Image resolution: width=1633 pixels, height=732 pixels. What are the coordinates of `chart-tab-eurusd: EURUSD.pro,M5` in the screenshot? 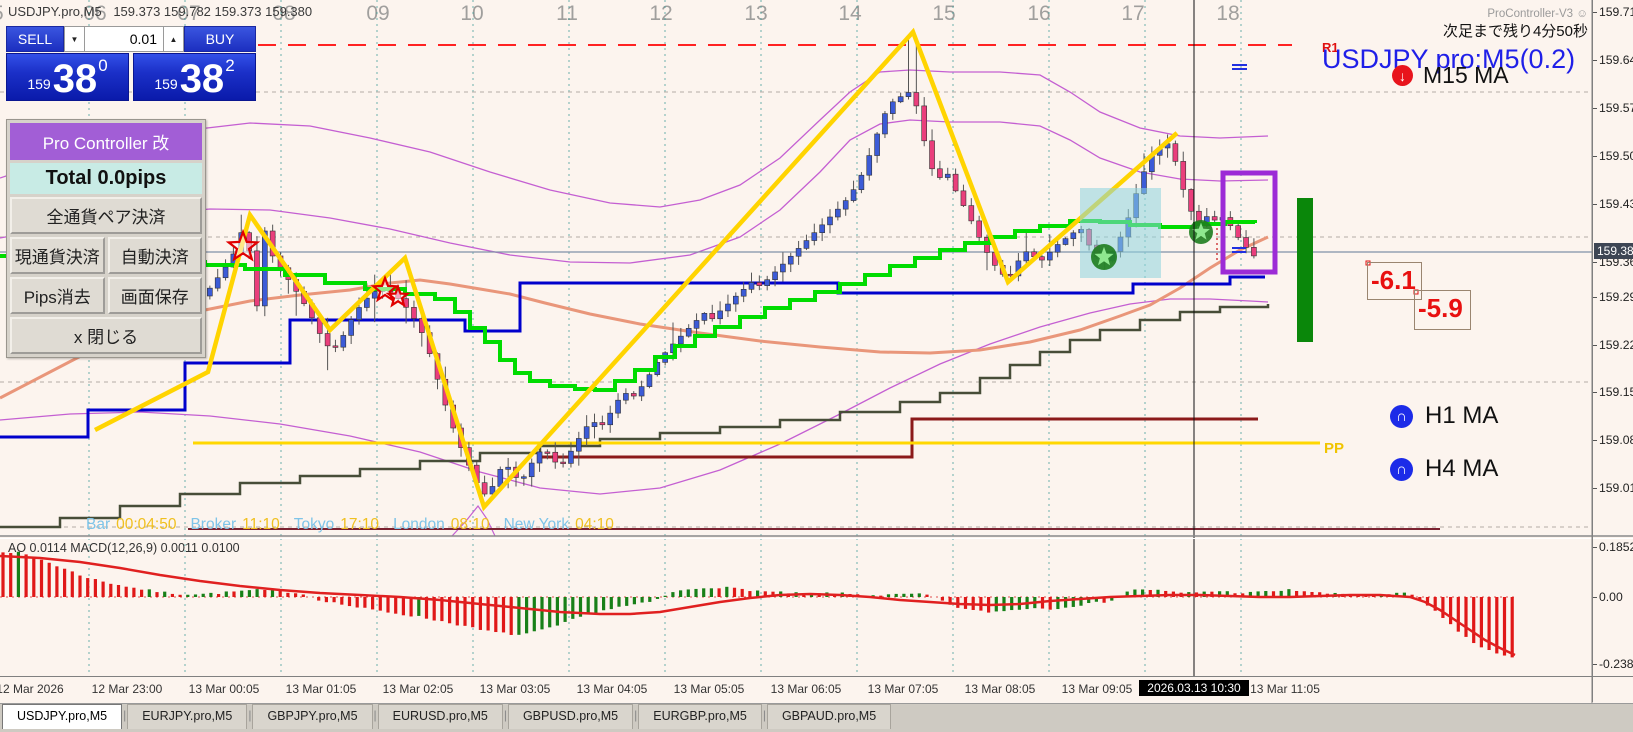 It's located at (440, 716).